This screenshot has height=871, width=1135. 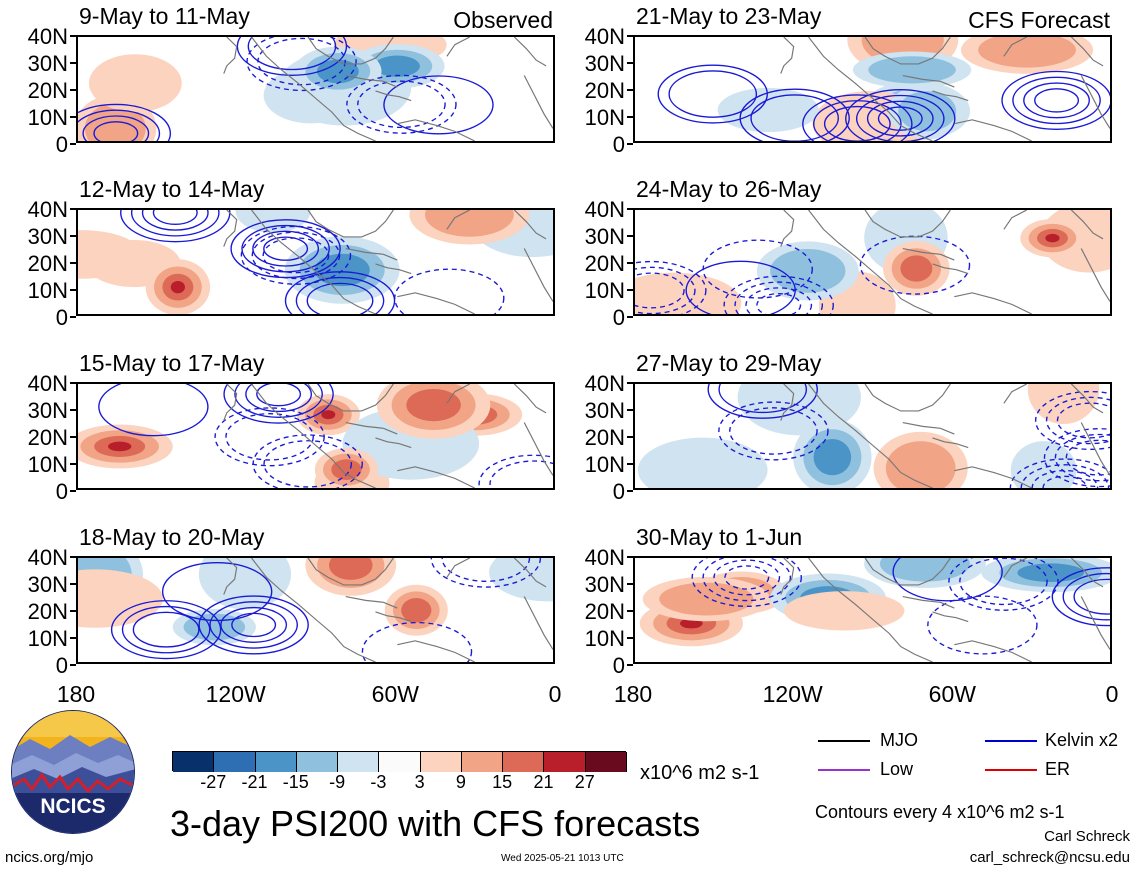 I want to click on author-email: carl_schreck@ncsu.edu, so click(x=1049, y=857).